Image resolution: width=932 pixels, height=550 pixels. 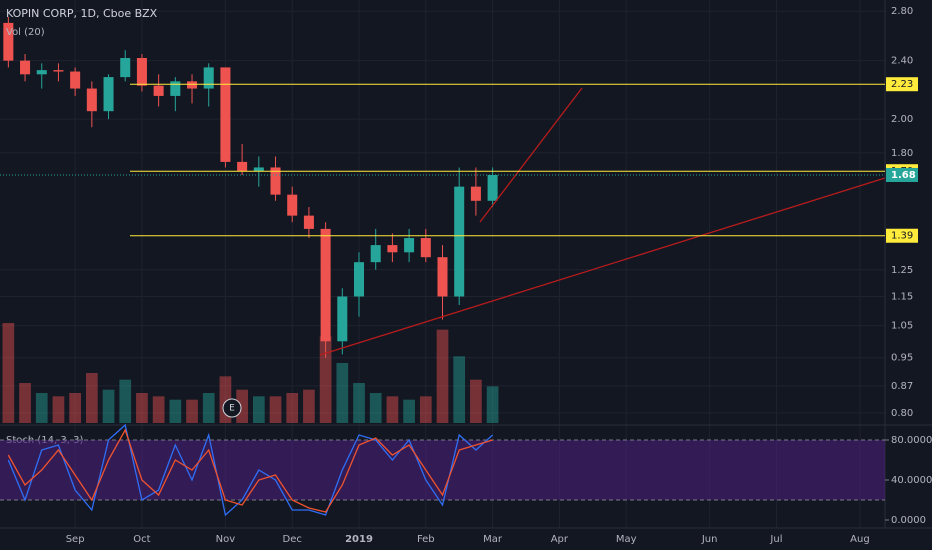 I want to click on x-tick-label: Jun, so click(x=709, y=539).